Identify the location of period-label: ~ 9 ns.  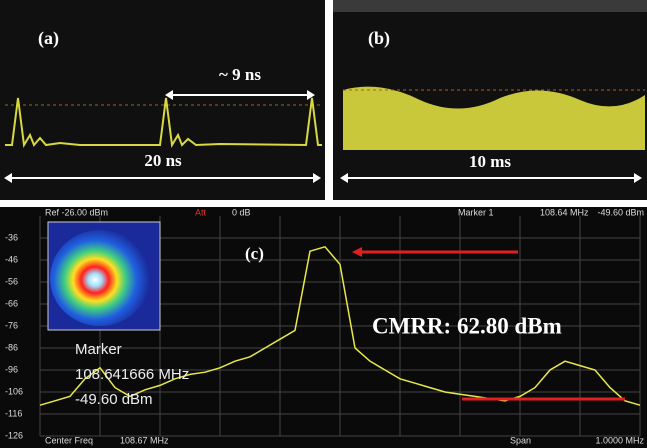
(240, 74).